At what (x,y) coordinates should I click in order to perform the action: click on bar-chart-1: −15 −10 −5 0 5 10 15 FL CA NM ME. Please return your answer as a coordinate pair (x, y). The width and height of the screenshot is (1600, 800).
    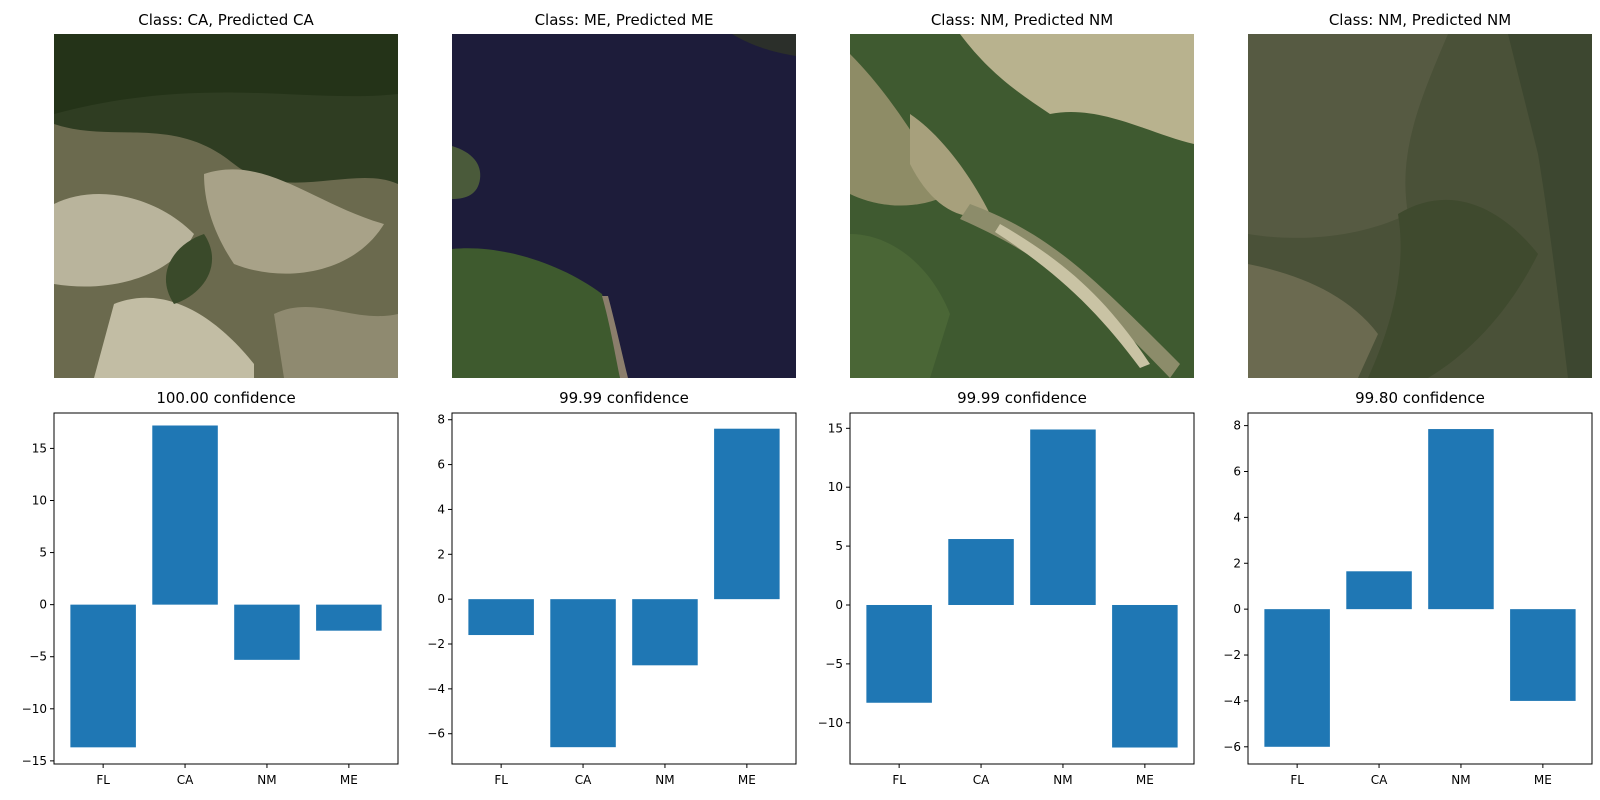
    Looking at the image, I should click on (210, 599).